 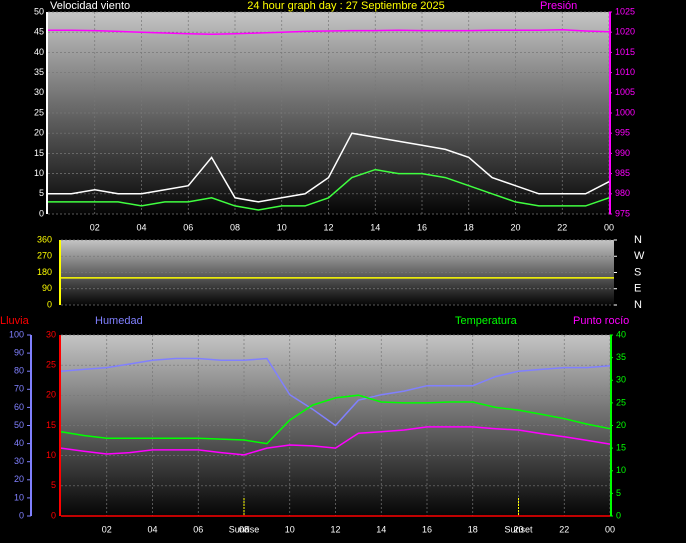 What do you see at coordinates (44, 272) in the screenshot?
I see `y-tick-label: 180` at bounding box center [44, 272].